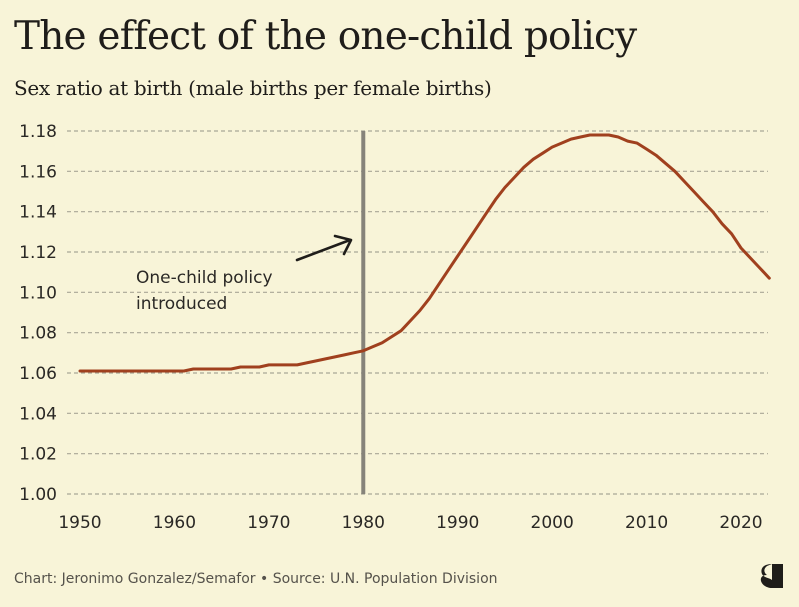  I want to click on x-tick-label: 1960, so click(174, 523).